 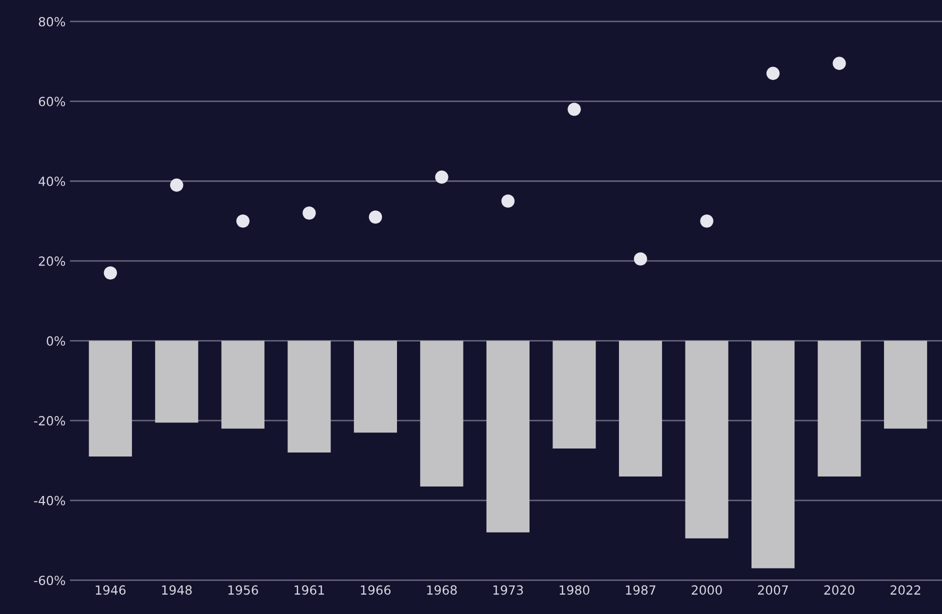 I want to click on y-tick-label: 60%, so click(x=52, y=101).